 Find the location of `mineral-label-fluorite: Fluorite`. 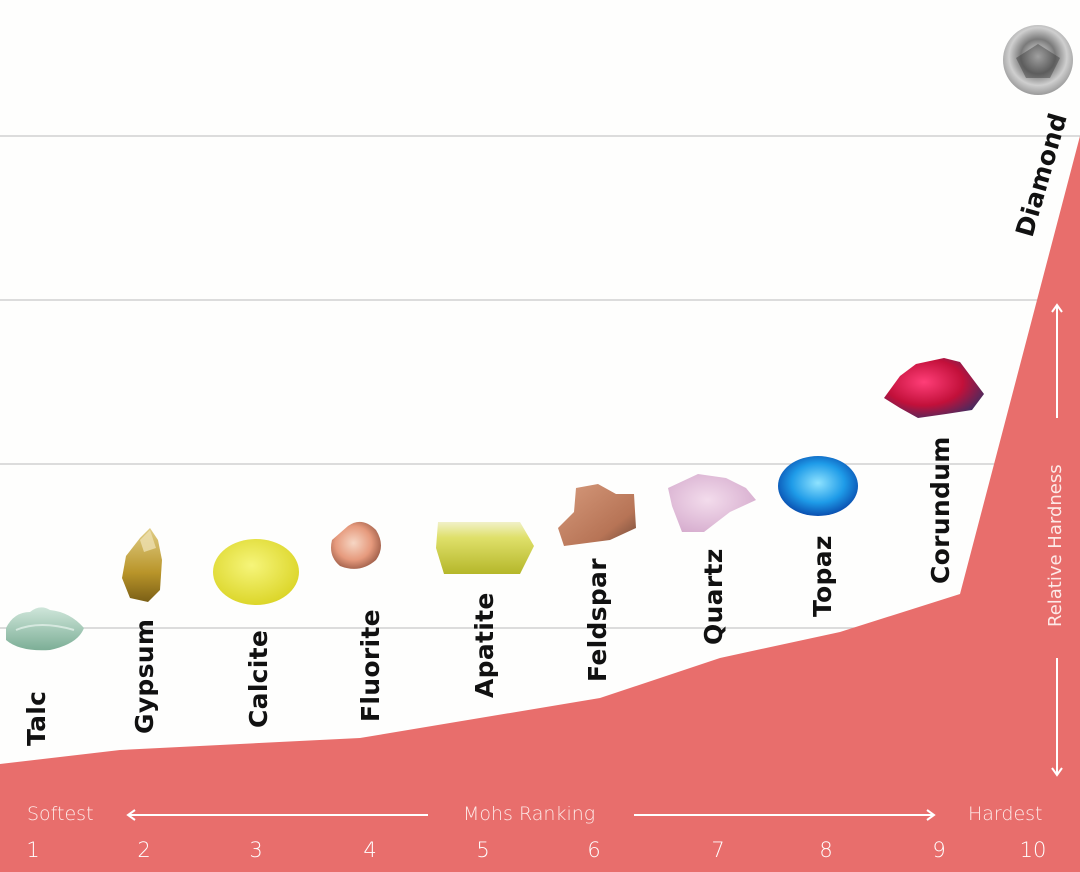

mineral-label-fluorite: Fluorite is located at coordinates (370, 665).